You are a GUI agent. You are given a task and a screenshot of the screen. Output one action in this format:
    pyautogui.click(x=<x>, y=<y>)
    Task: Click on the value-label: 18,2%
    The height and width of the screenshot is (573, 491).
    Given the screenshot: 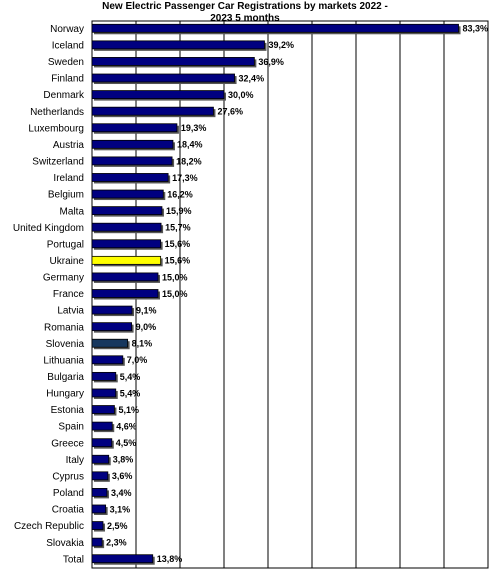 What is the action you would take?
    pyautogui.click(x=189, y=161)
    